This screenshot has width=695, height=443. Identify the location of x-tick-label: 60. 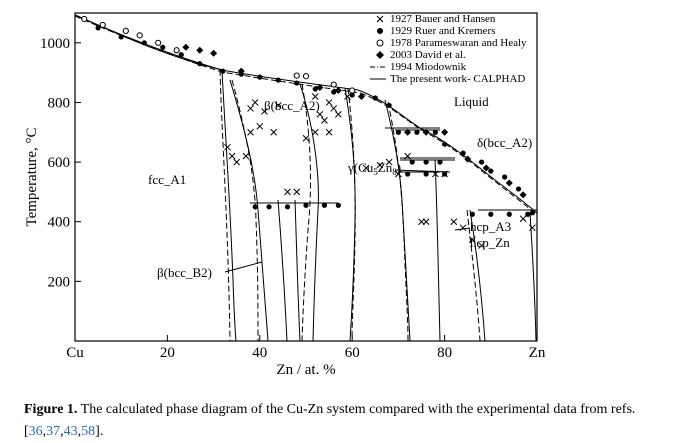
(352, 353).